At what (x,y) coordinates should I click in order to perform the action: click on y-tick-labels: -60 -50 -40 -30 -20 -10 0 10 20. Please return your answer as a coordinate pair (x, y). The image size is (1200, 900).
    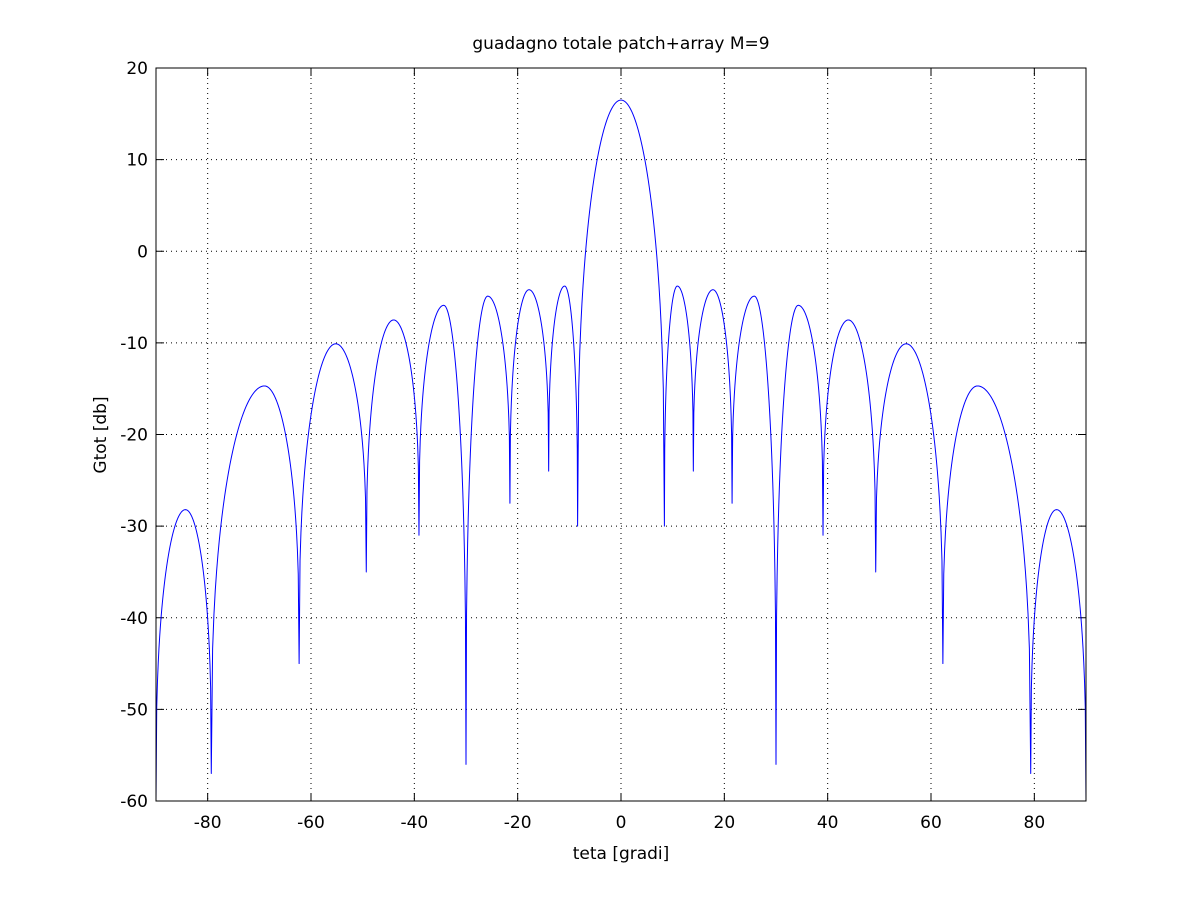
    Looking at the image, I should click on (134, 435).